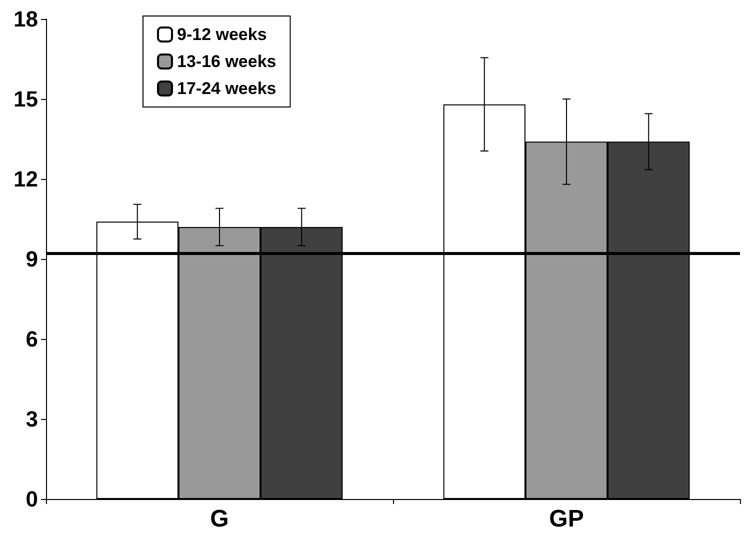  What do you see at coordinates (566, 519) in the screenshot?
I see `x-tick-label: GP` at bounding box center [566, 519].